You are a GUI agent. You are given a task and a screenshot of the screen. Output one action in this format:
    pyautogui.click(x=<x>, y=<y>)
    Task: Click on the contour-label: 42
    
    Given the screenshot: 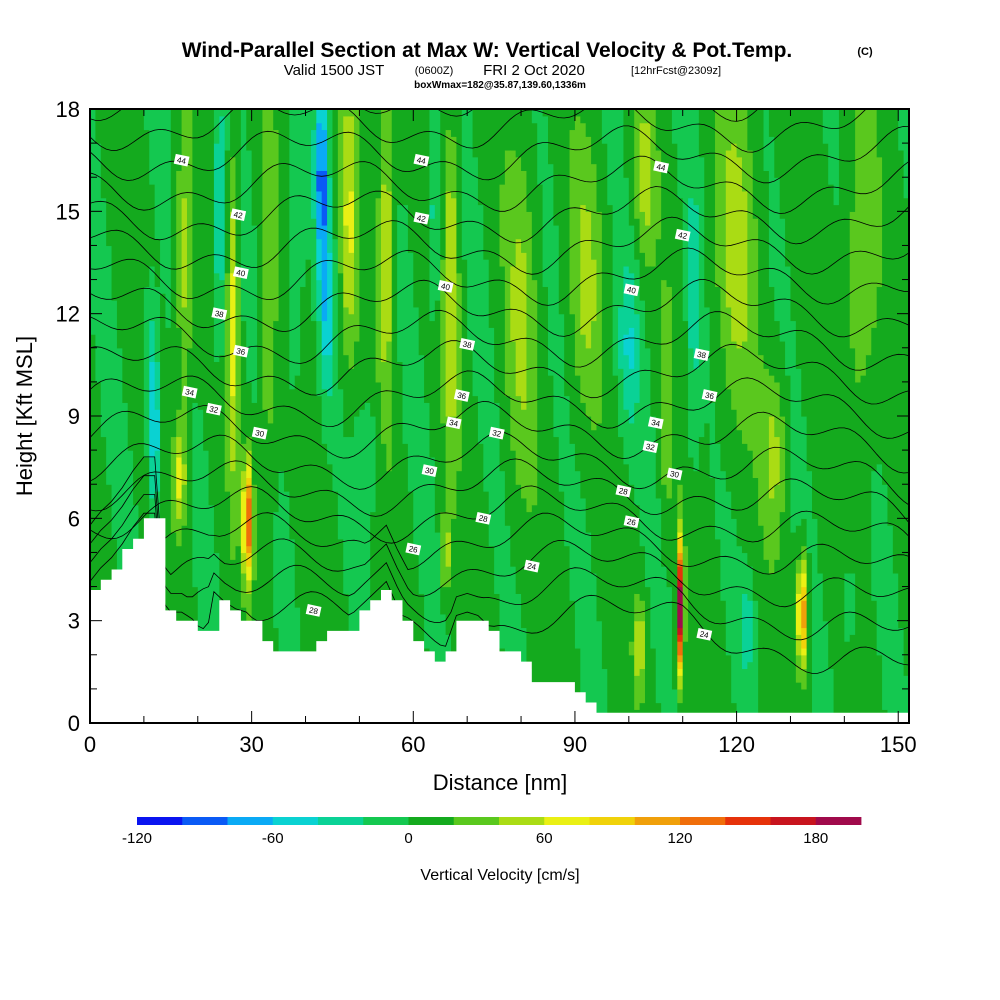 What is the action you would take?
    pyautogui.click(x=682, y=235)
    